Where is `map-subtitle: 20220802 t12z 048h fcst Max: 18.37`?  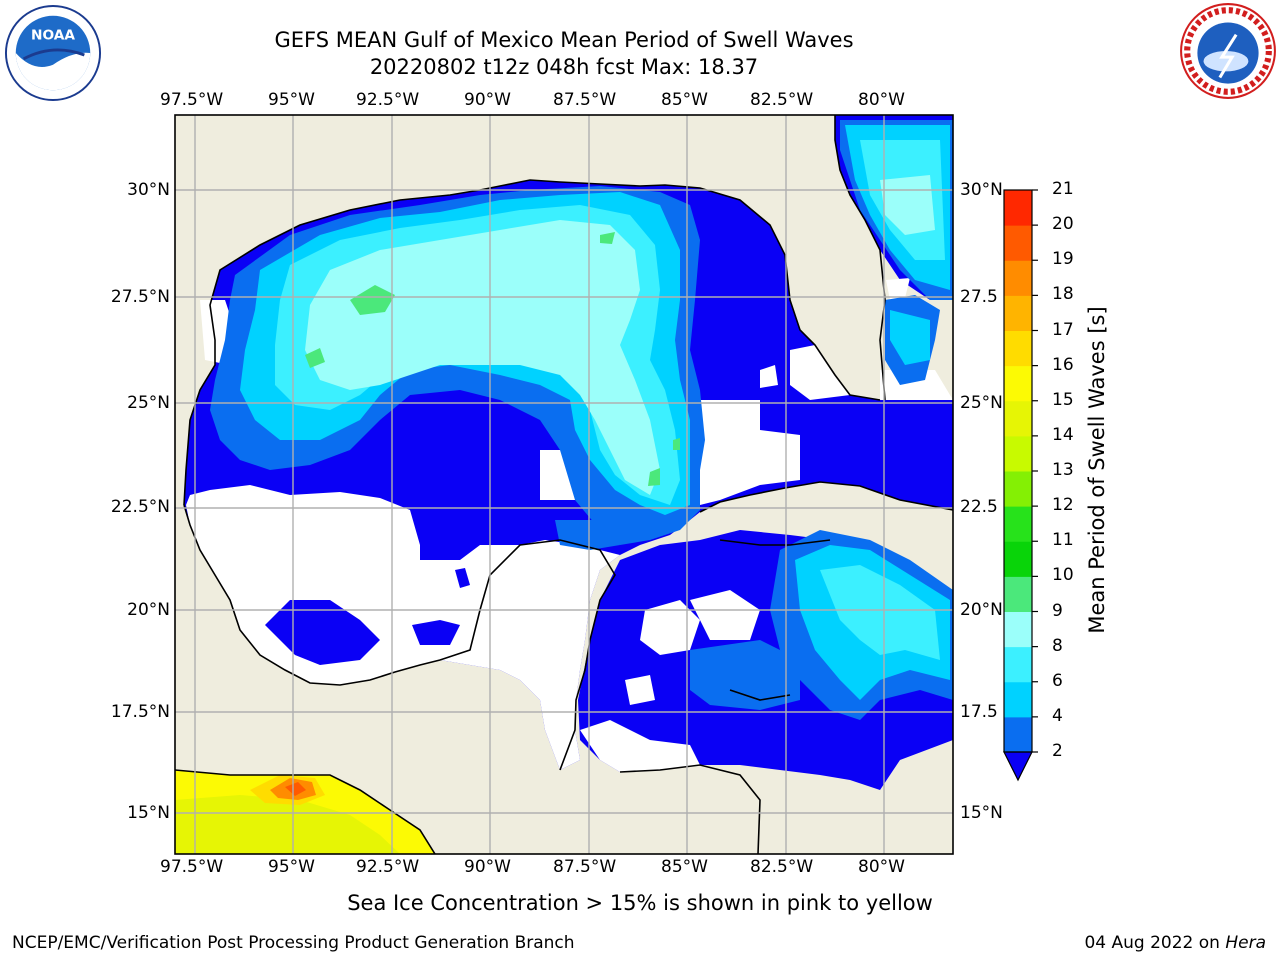
map-subtitle: 20220802 t12z 048h fcst Max: 18.37 is located at coordinates (564, 67).